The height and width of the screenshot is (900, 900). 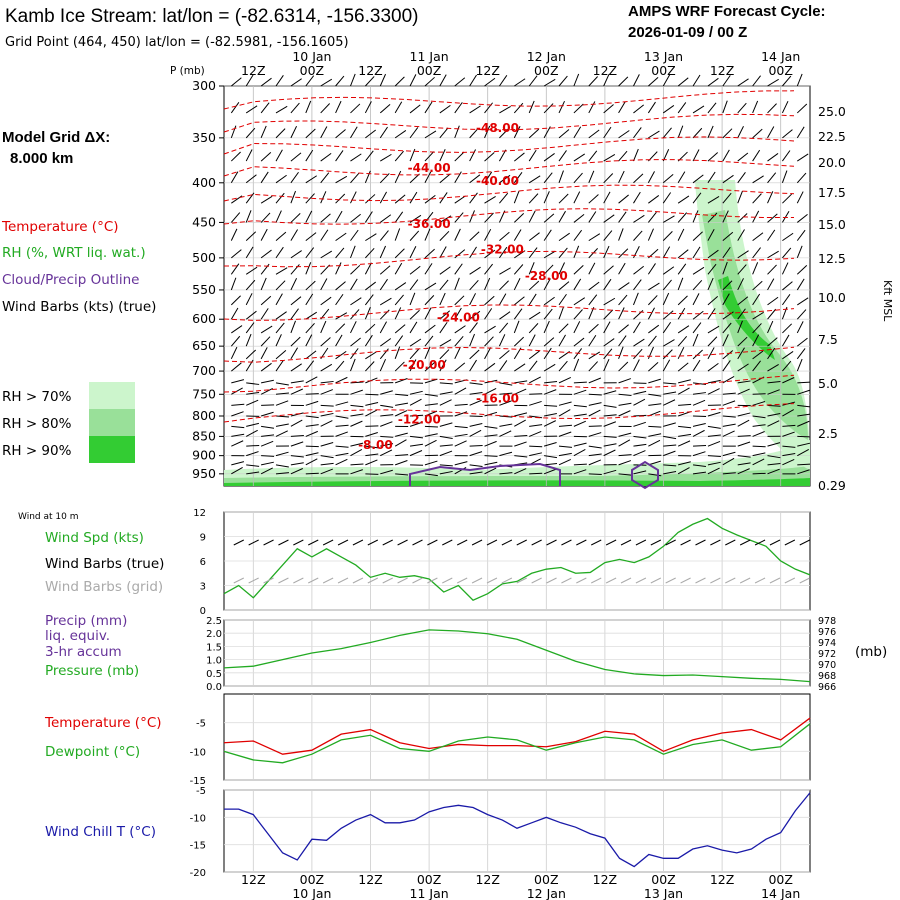 What do you see at coordinates (112, 395) in the screenshot?
I see `legend-swatch-rh70` at bounding box center [112, 395].